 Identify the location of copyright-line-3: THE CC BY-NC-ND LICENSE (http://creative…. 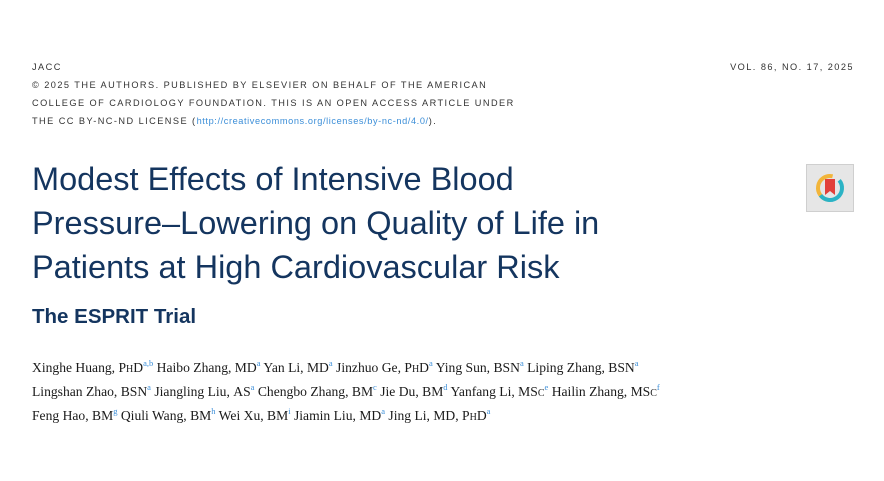
(273, 121).